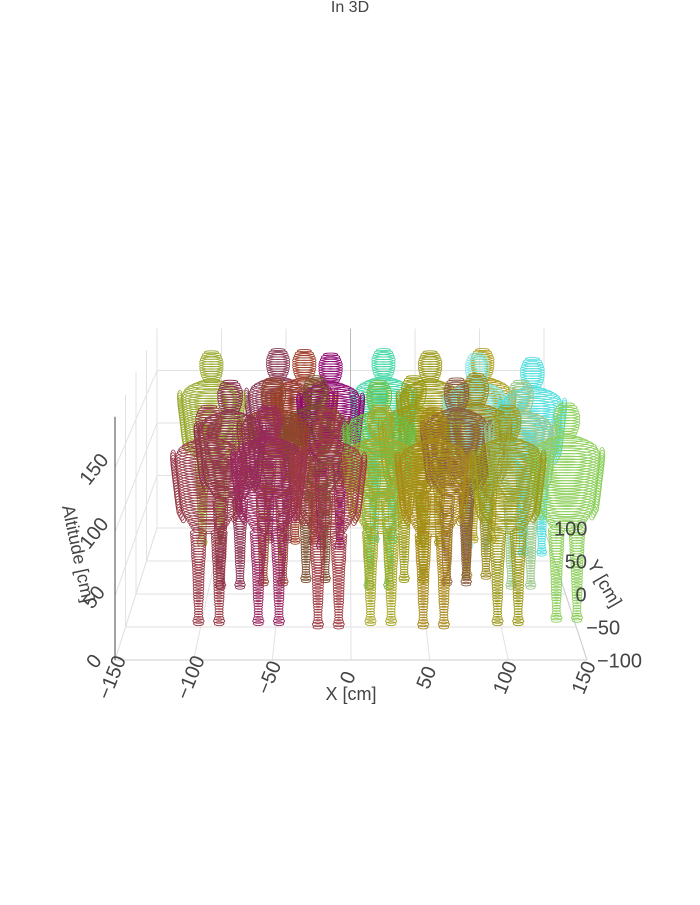  I want to click on z-tick-label: 150, so click(94, 470).